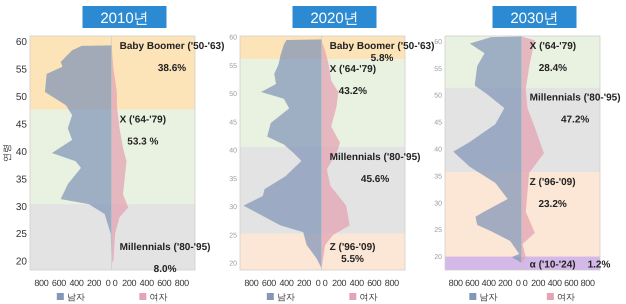 The image size is (626, 304). Describe the element at coordinates (552, 204) in the screenshot. I see `annotation: 23.2%` at that location.